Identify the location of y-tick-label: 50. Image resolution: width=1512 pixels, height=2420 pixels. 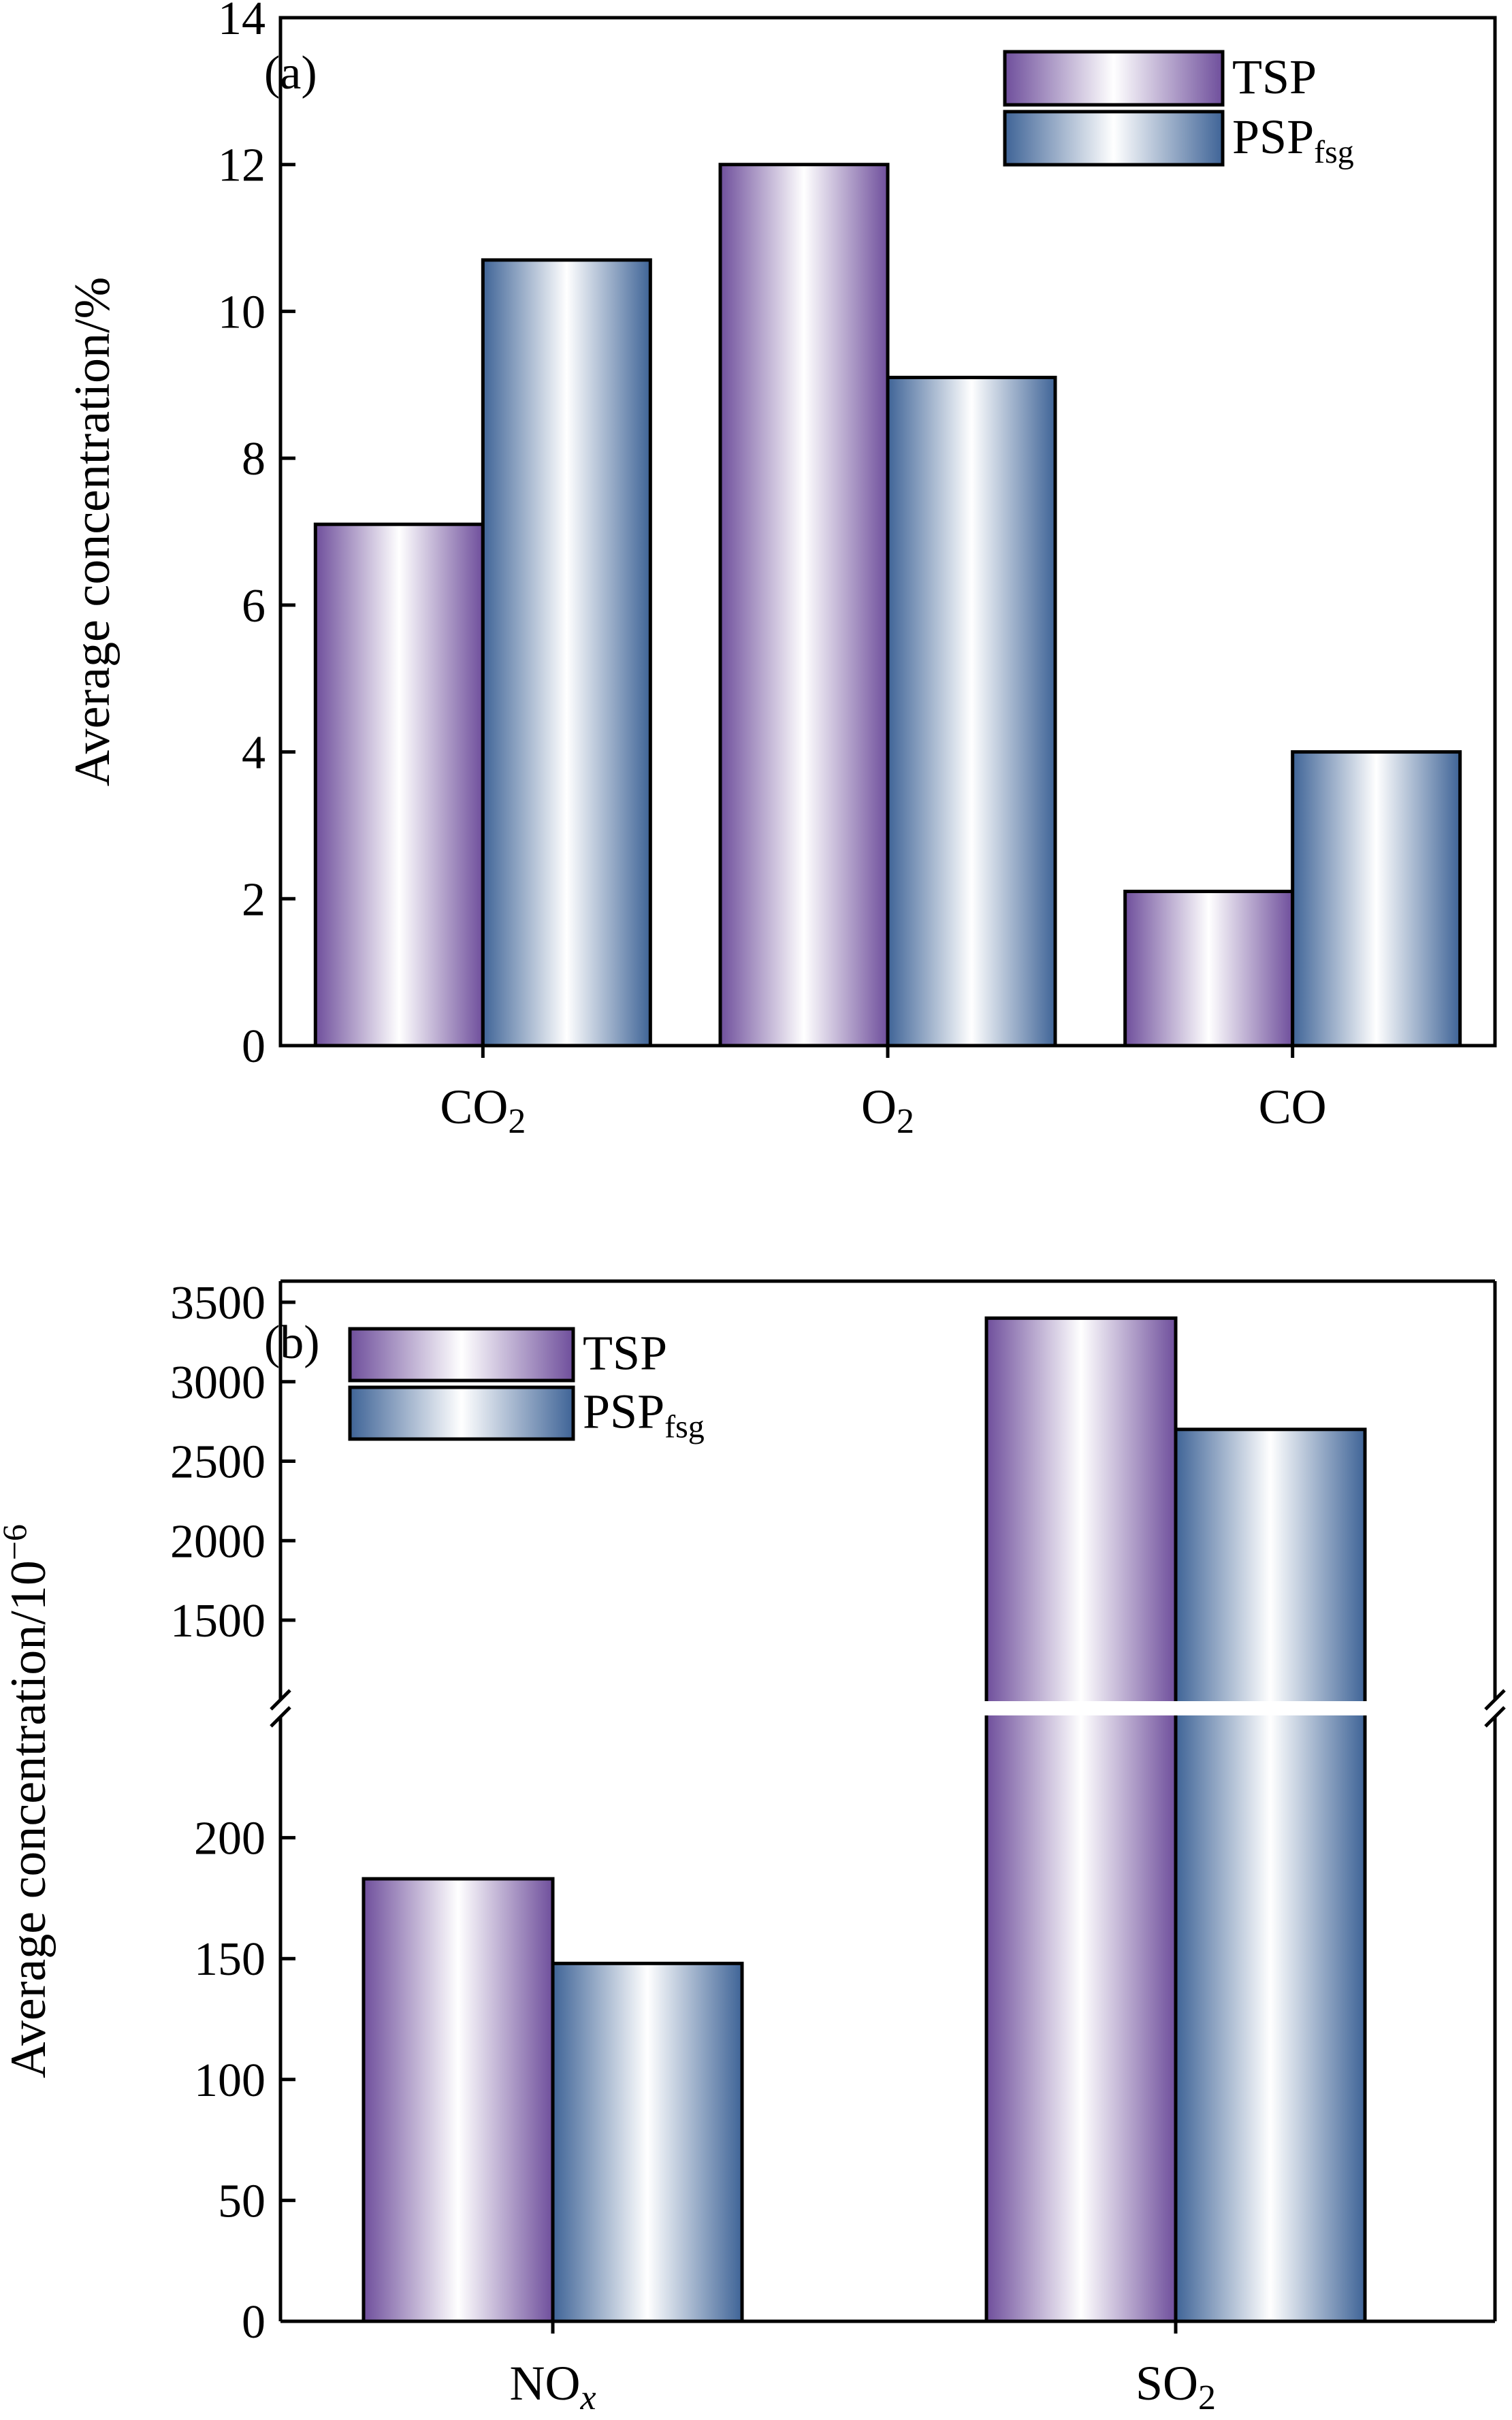
(242, 2201).